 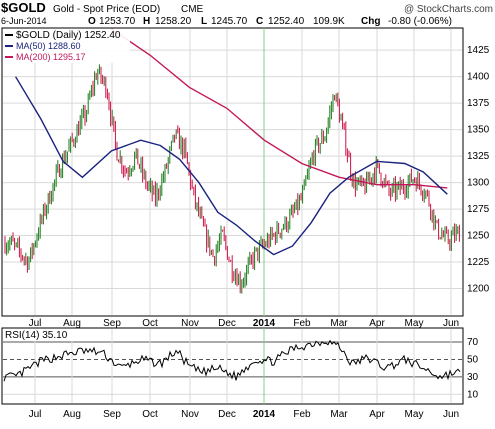 I want to click on legend-price: $GOLD (Daily) 1252.40, so click(x=68, y=35).